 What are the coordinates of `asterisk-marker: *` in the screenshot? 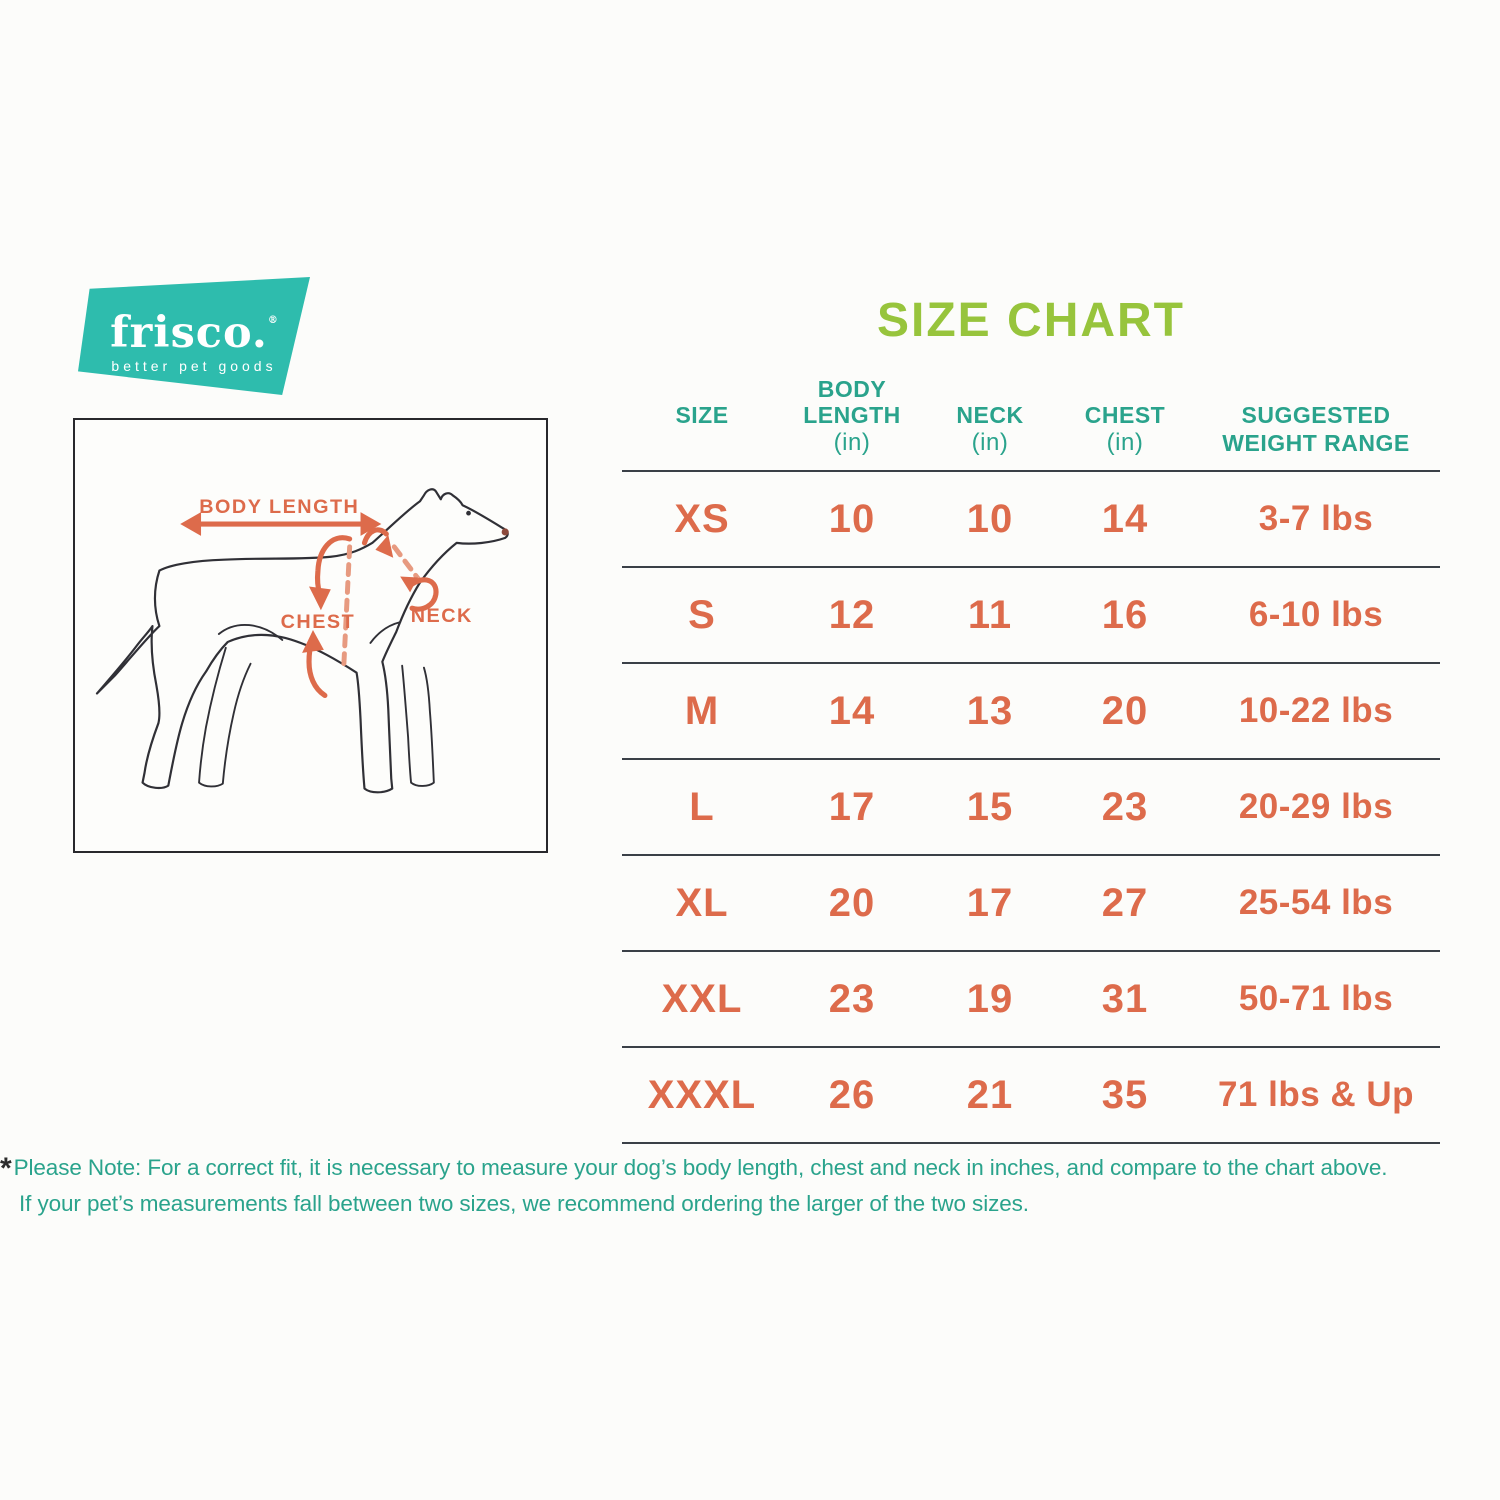 It's located at (6, 1168).